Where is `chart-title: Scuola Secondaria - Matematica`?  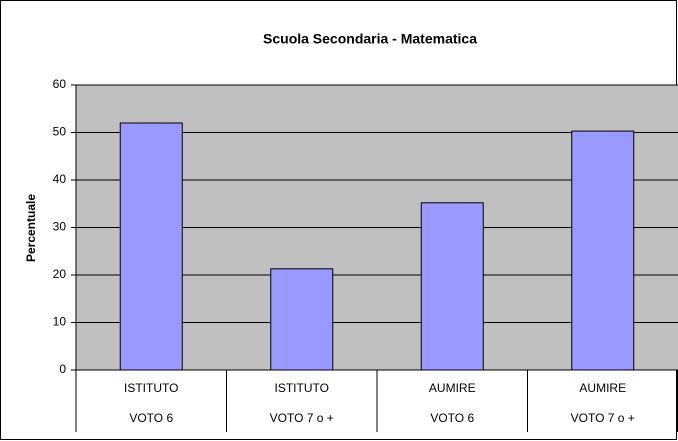
chart-title: Scuola Secondaria - Matematica is located at coordinates (370, 39).